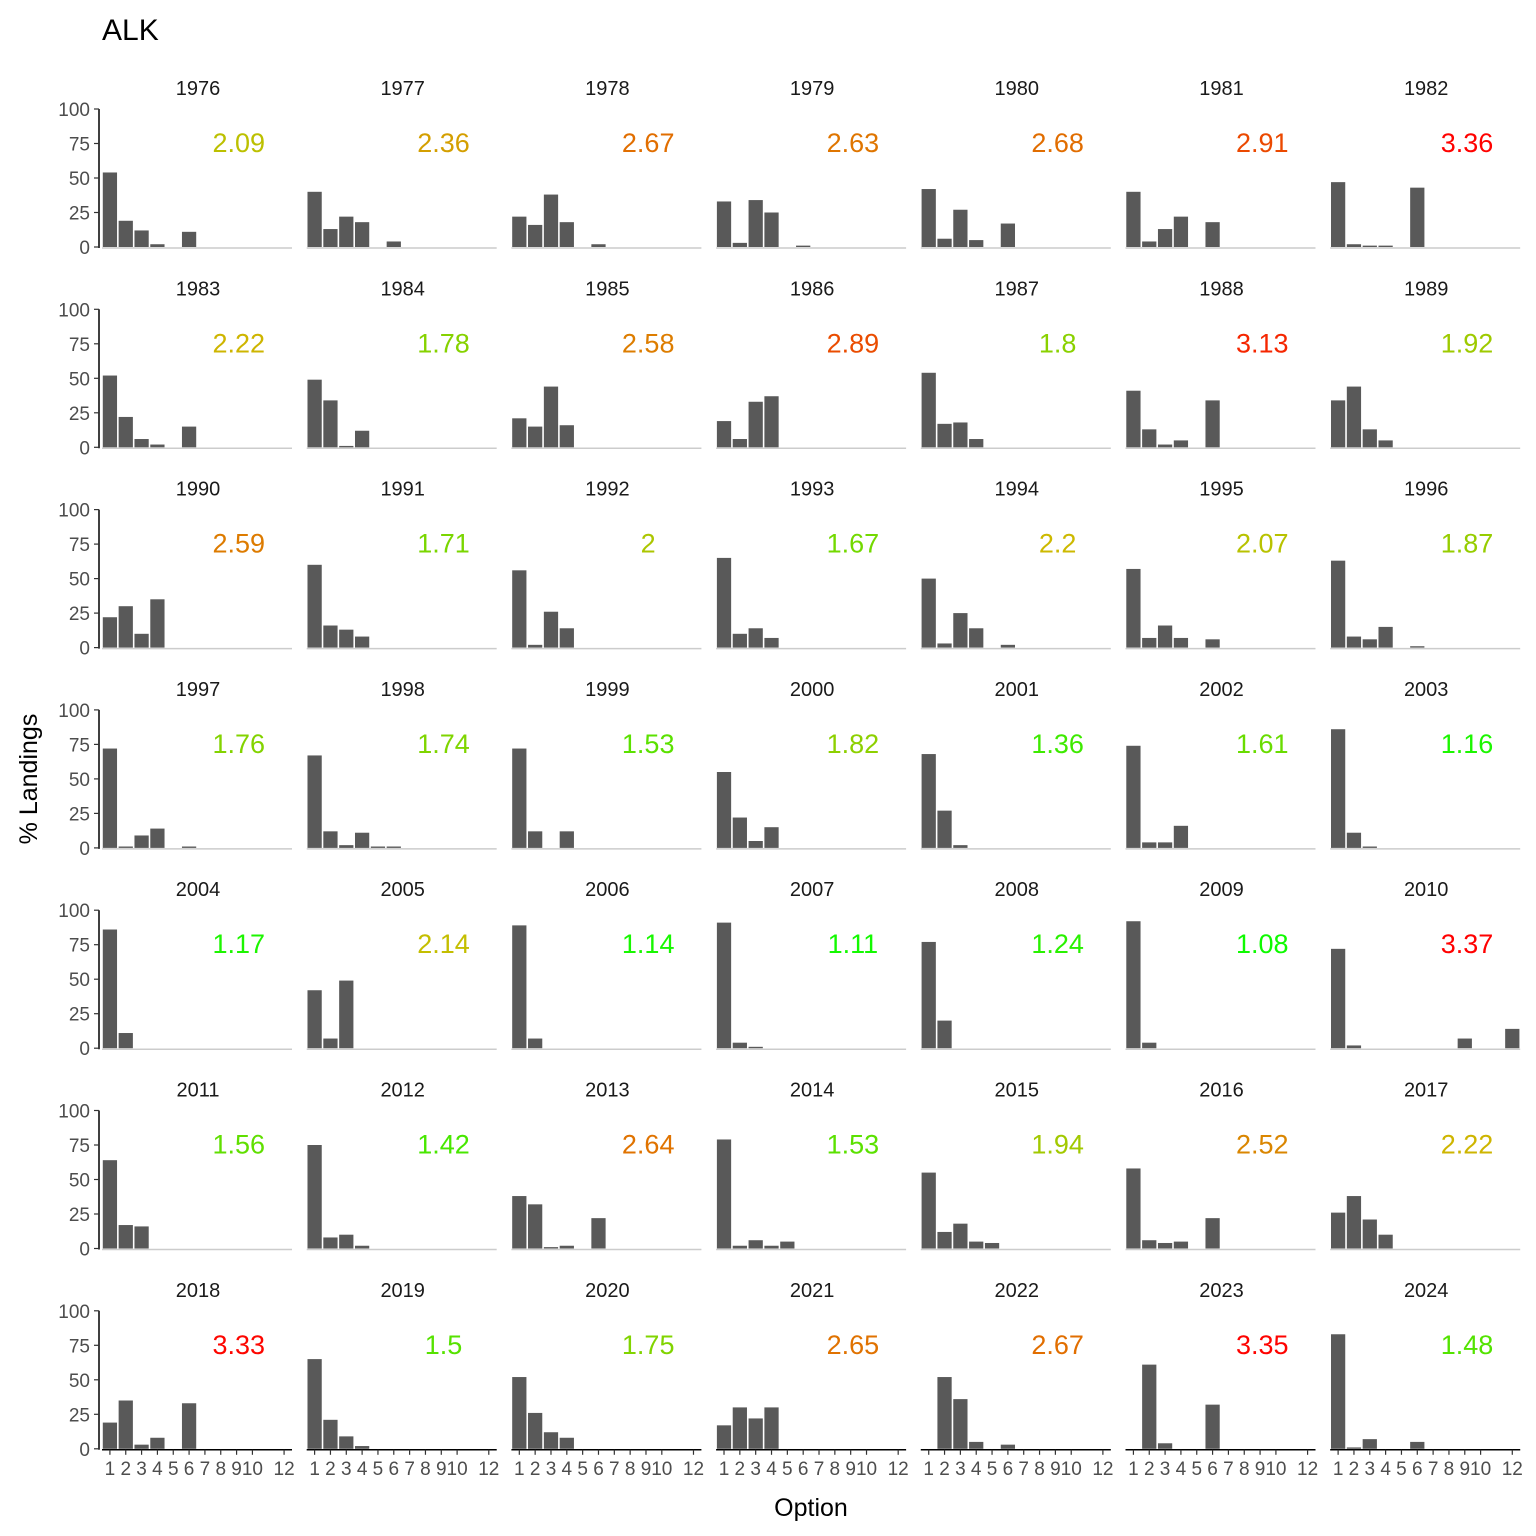 The width and height of the screenshot is (1536, 1536). I want to click on panel-mean-value: 2.68, so click(1057, 143).